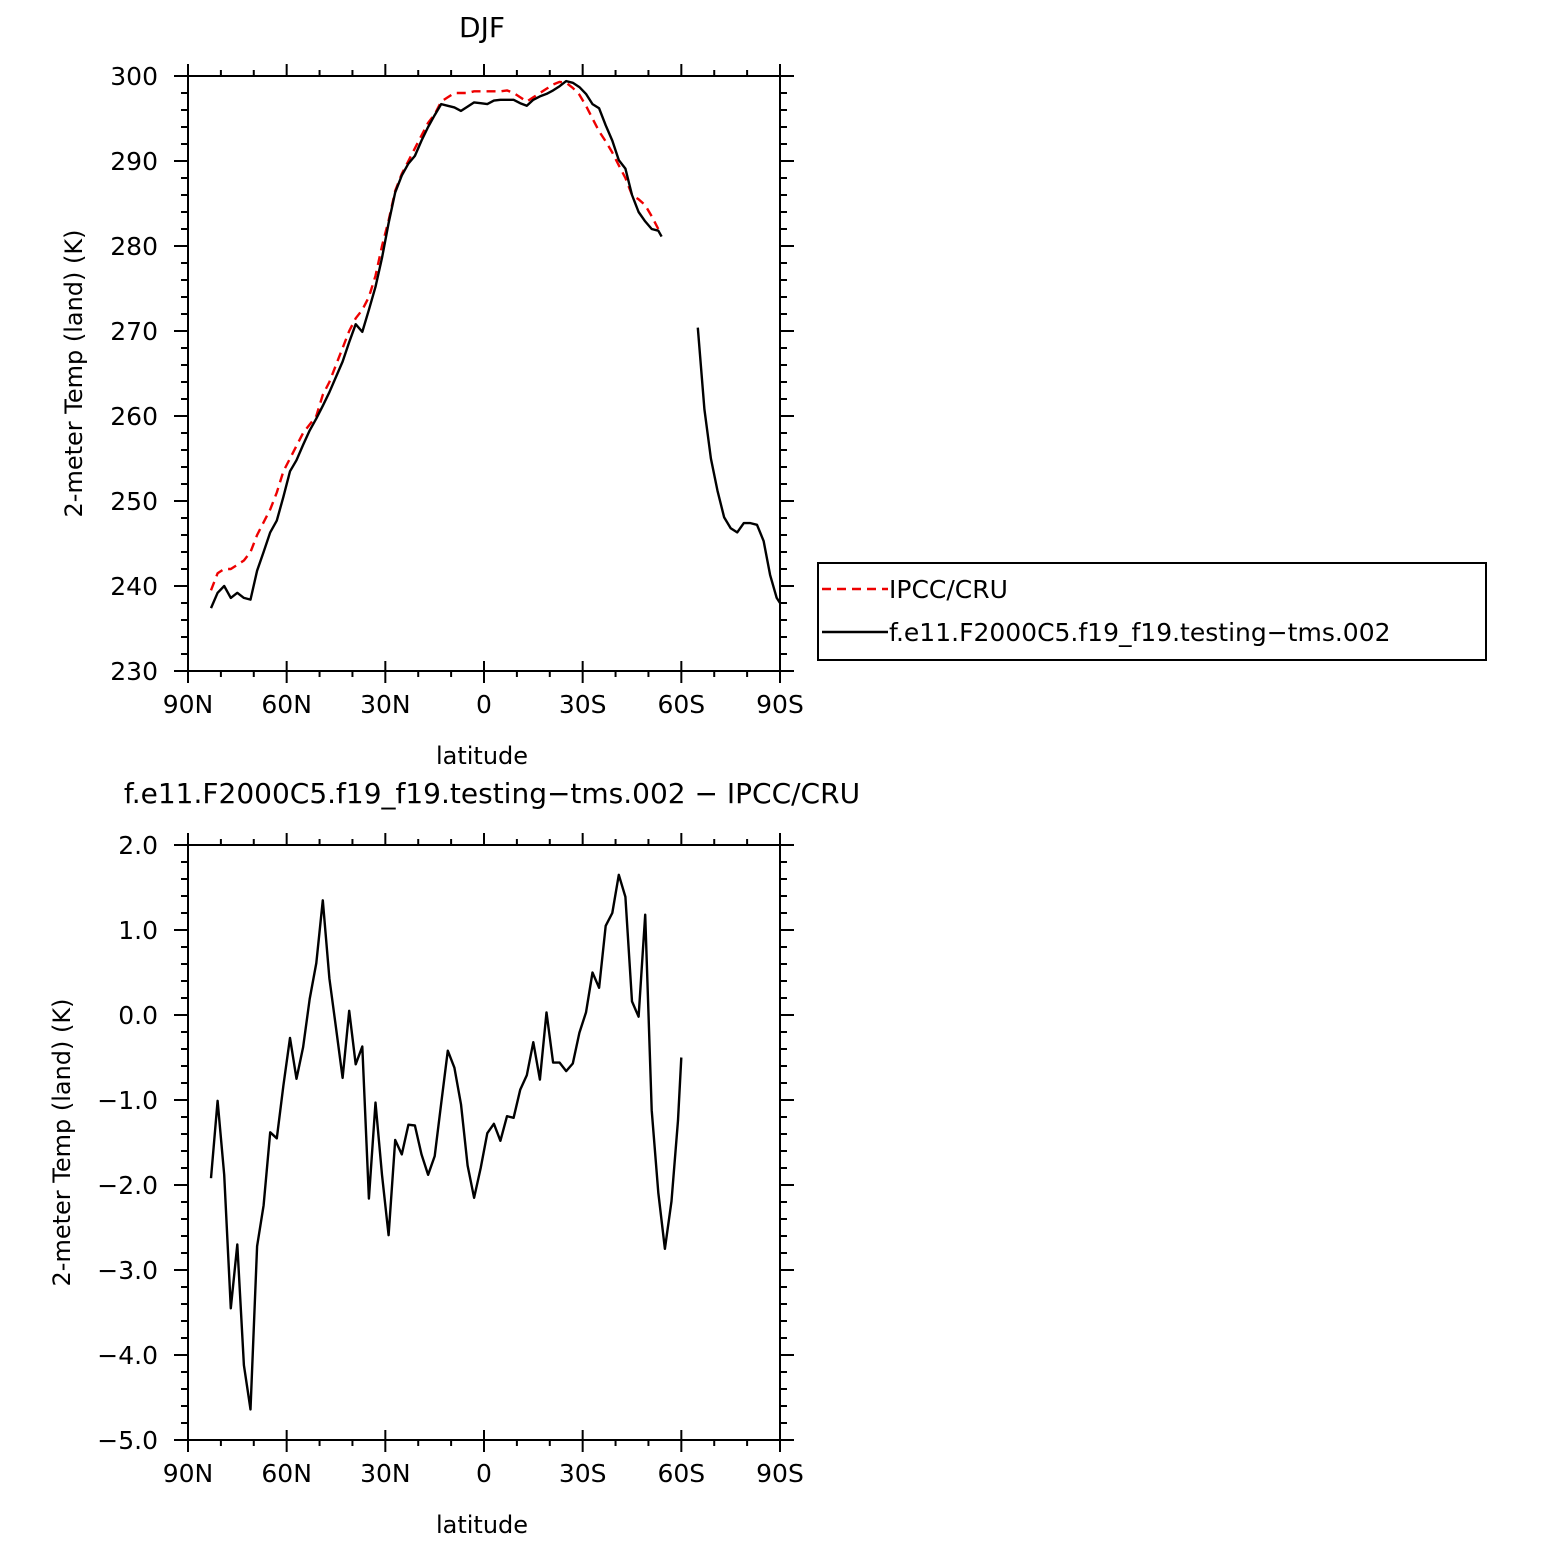  Describe the element at coordinates (134, 586) in the screenshot. I see `y-tick-label: 240` at that location.